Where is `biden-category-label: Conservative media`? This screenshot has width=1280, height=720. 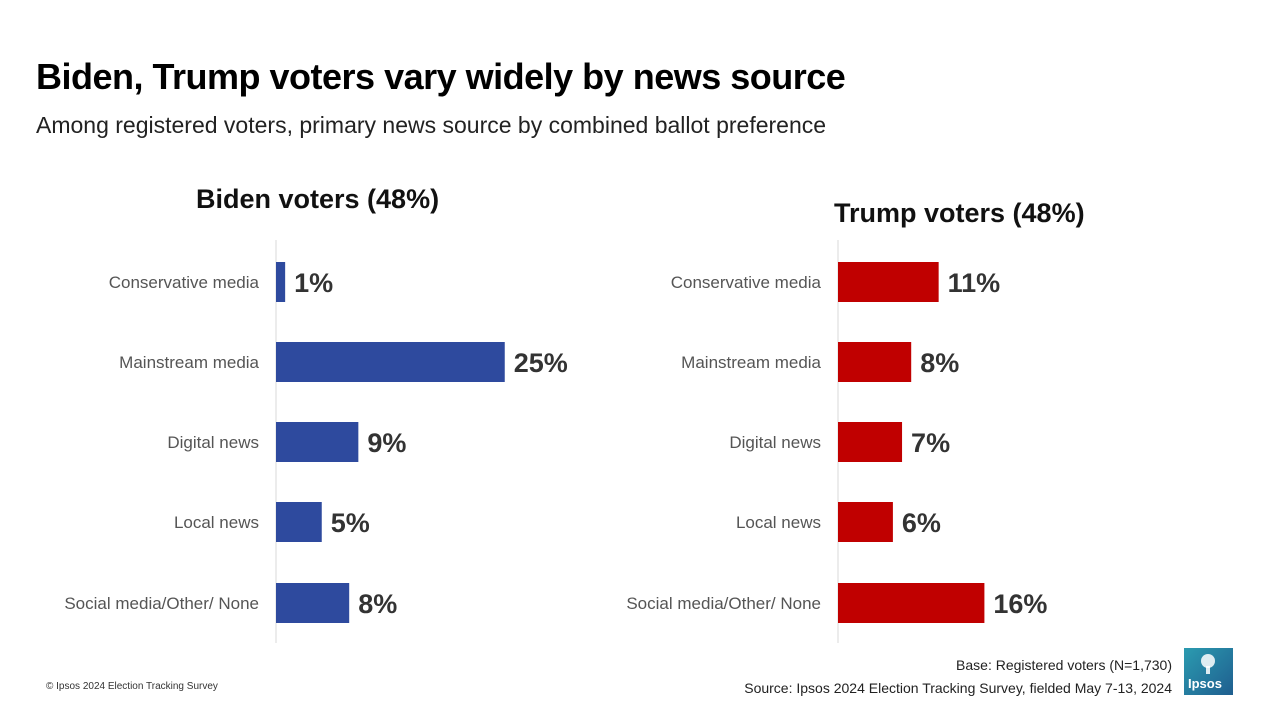 biden-category-label: Conservative media is located at coordinates (184, 282).